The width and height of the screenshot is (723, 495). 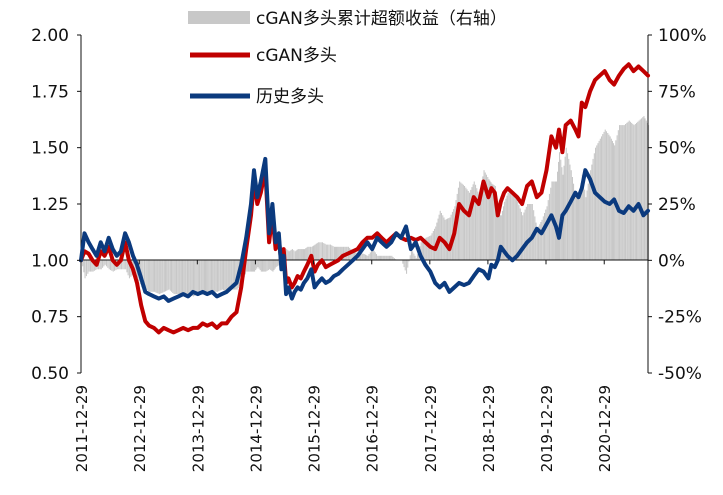 I want to click on x-tick-label: 2014-12-29, so click(x=256, y=428).